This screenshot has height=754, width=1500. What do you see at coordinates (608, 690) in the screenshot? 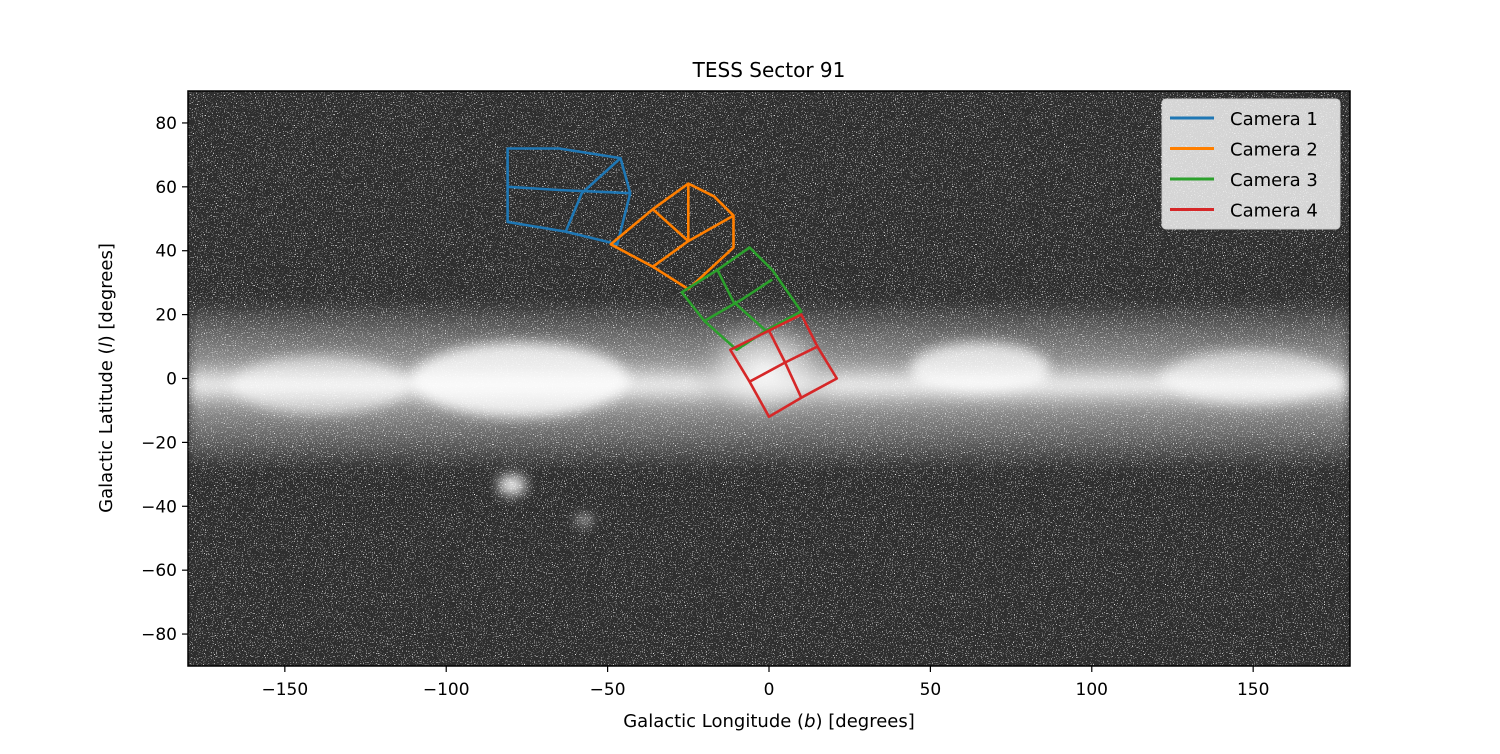
I see `x-tick-label: −50` at bounding box center [608, 690].